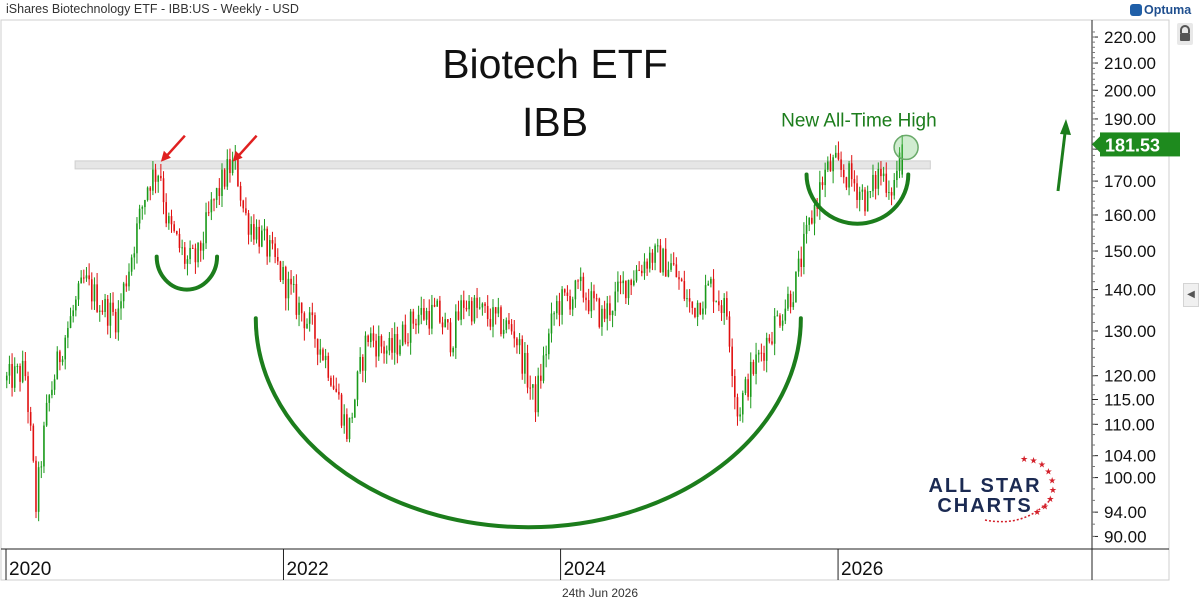 This screenshot has width=1200, height=612. Describe the element at coordinates (1185, 34) in the screenshot. I see `lock-icon` at that location.